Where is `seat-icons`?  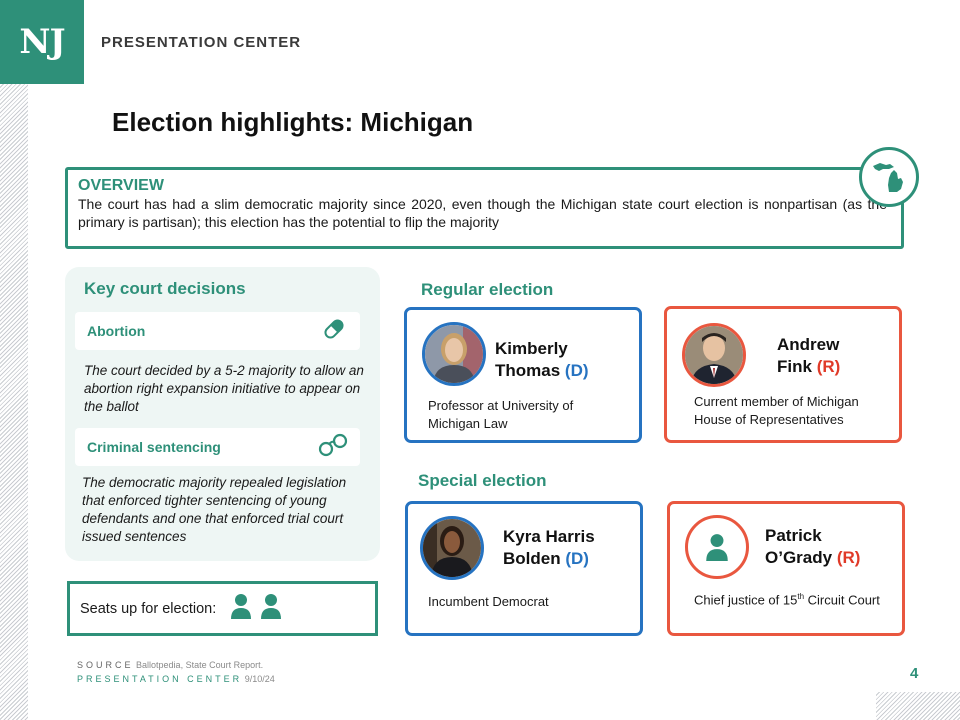
seat-icons is located at coordinates (256, 608).